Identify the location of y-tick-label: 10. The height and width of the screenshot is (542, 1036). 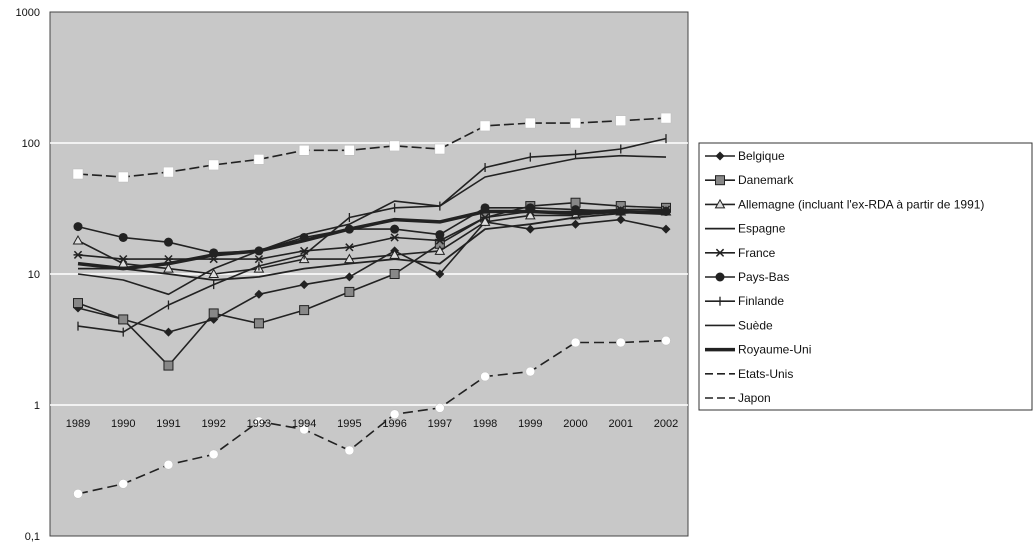
(34, 275).